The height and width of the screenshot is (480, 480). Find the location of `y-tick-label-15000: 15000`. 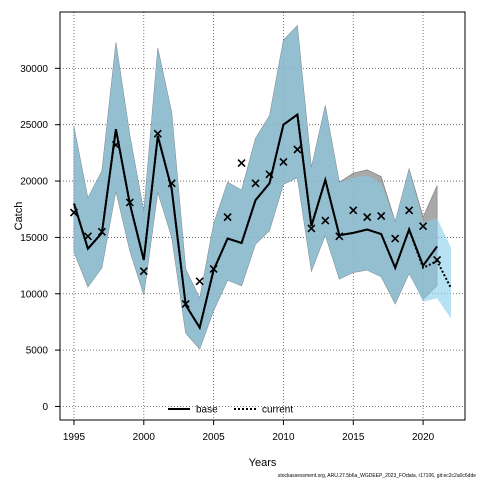

y-tick-label-15000: 15000 is located at coordinates (34, 238).